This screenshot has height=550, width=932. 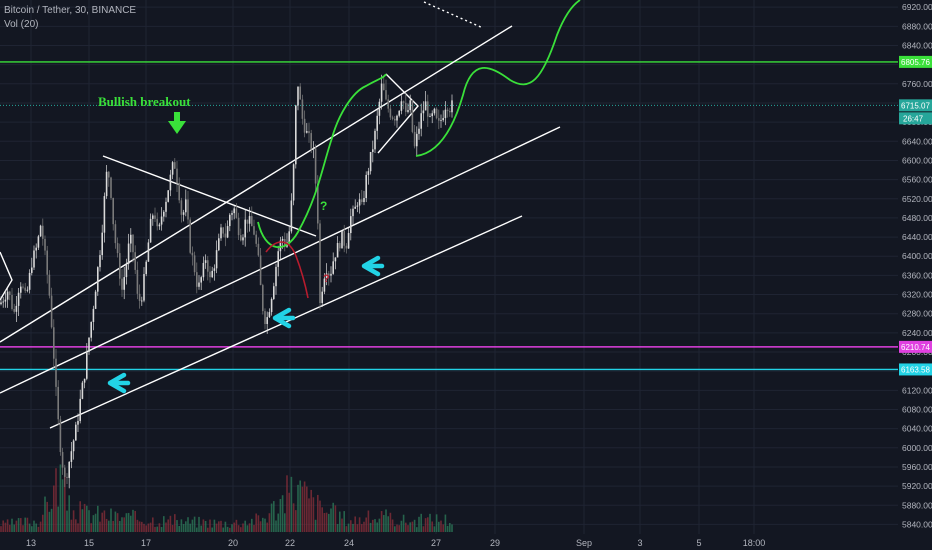 What do you see at coordinates (287, 270) in the screenshot?
I see `red-projection-curve` at bounding box center [287, 270].